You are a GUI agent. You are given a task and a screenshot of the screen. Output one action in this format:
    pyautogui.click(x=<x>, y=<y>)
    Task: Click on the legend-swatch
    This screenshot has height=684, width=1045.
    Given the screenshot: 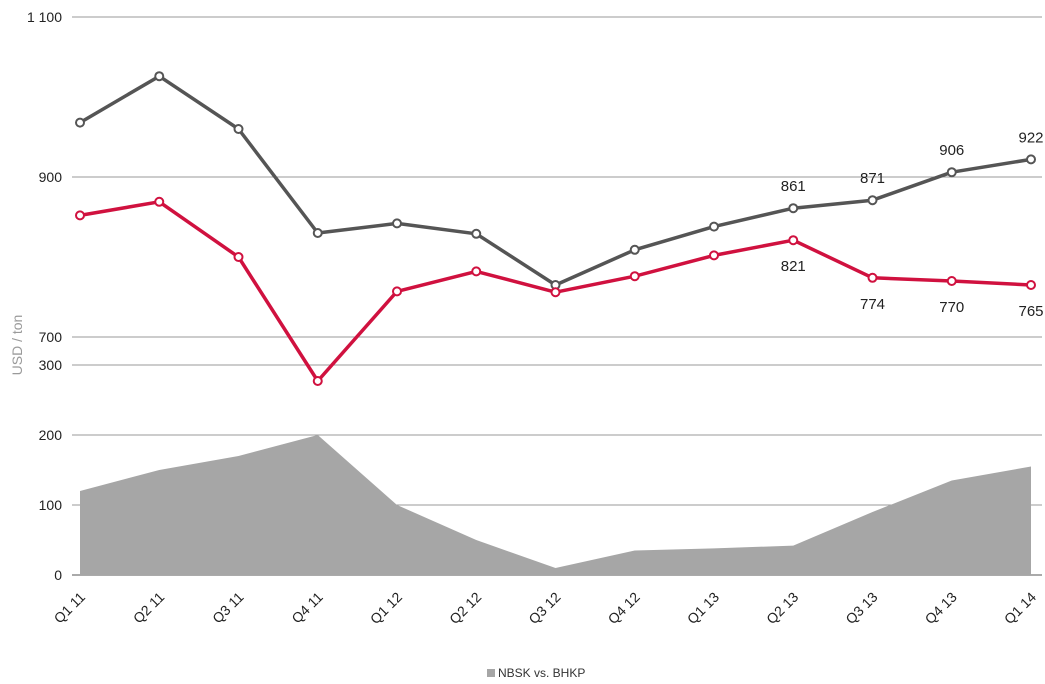 What is the action you would take?
    pyautogui.click(x=491, y=673)
    